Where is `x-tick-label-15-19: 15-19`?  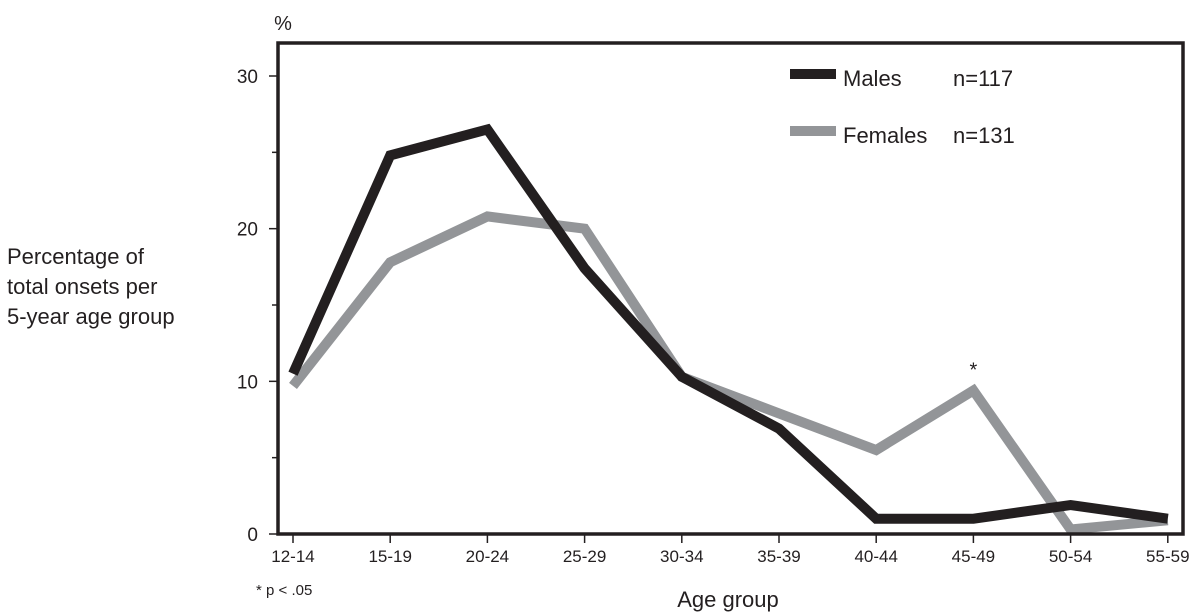
x-tick-label-15-19: 15-19 is located at coordinates (389, 556).